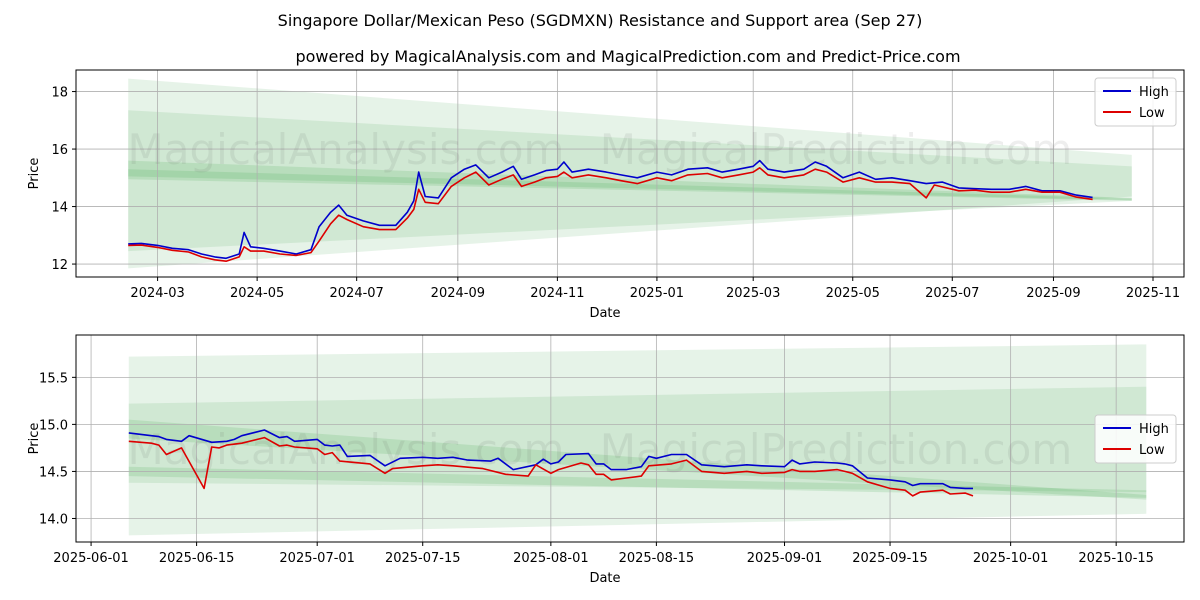 The height and width of the screenshot is (600, 1200). I want to click on x-tick-label: 2025-09, so click(1053, 293).